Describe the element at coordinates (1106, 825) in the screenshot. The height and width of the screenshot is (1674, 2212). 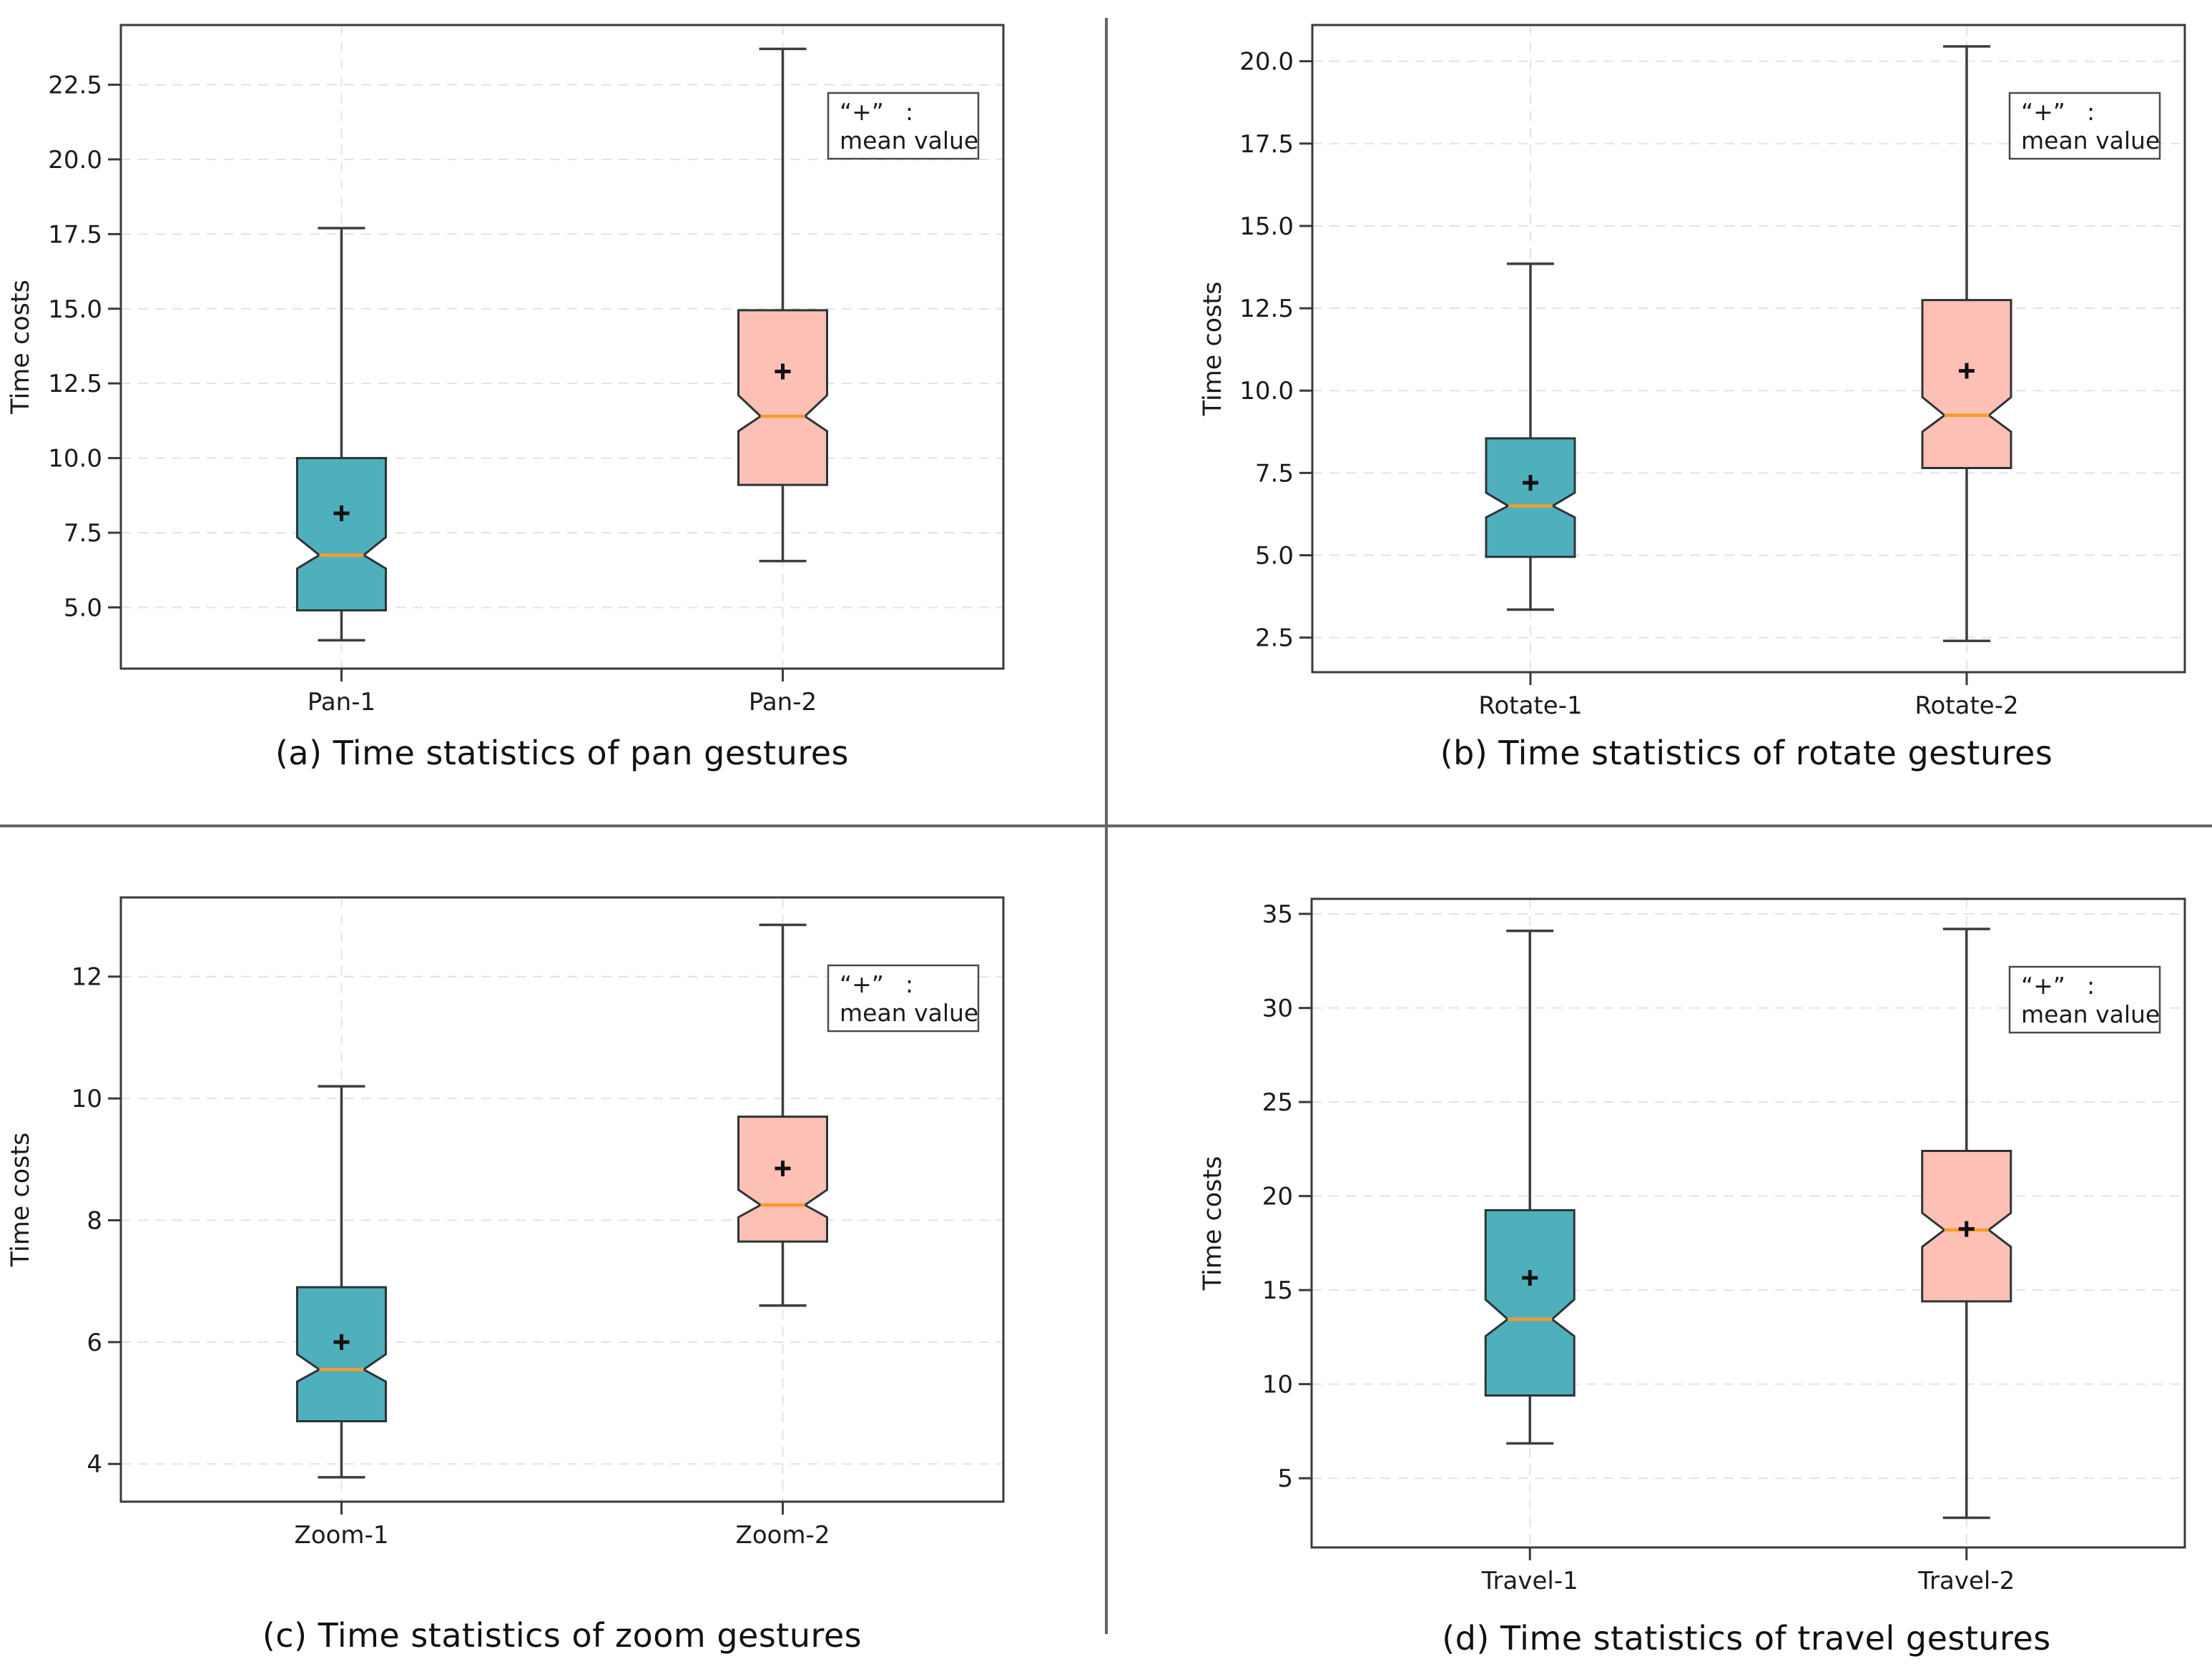
I see `horizontal-divider` at that location.